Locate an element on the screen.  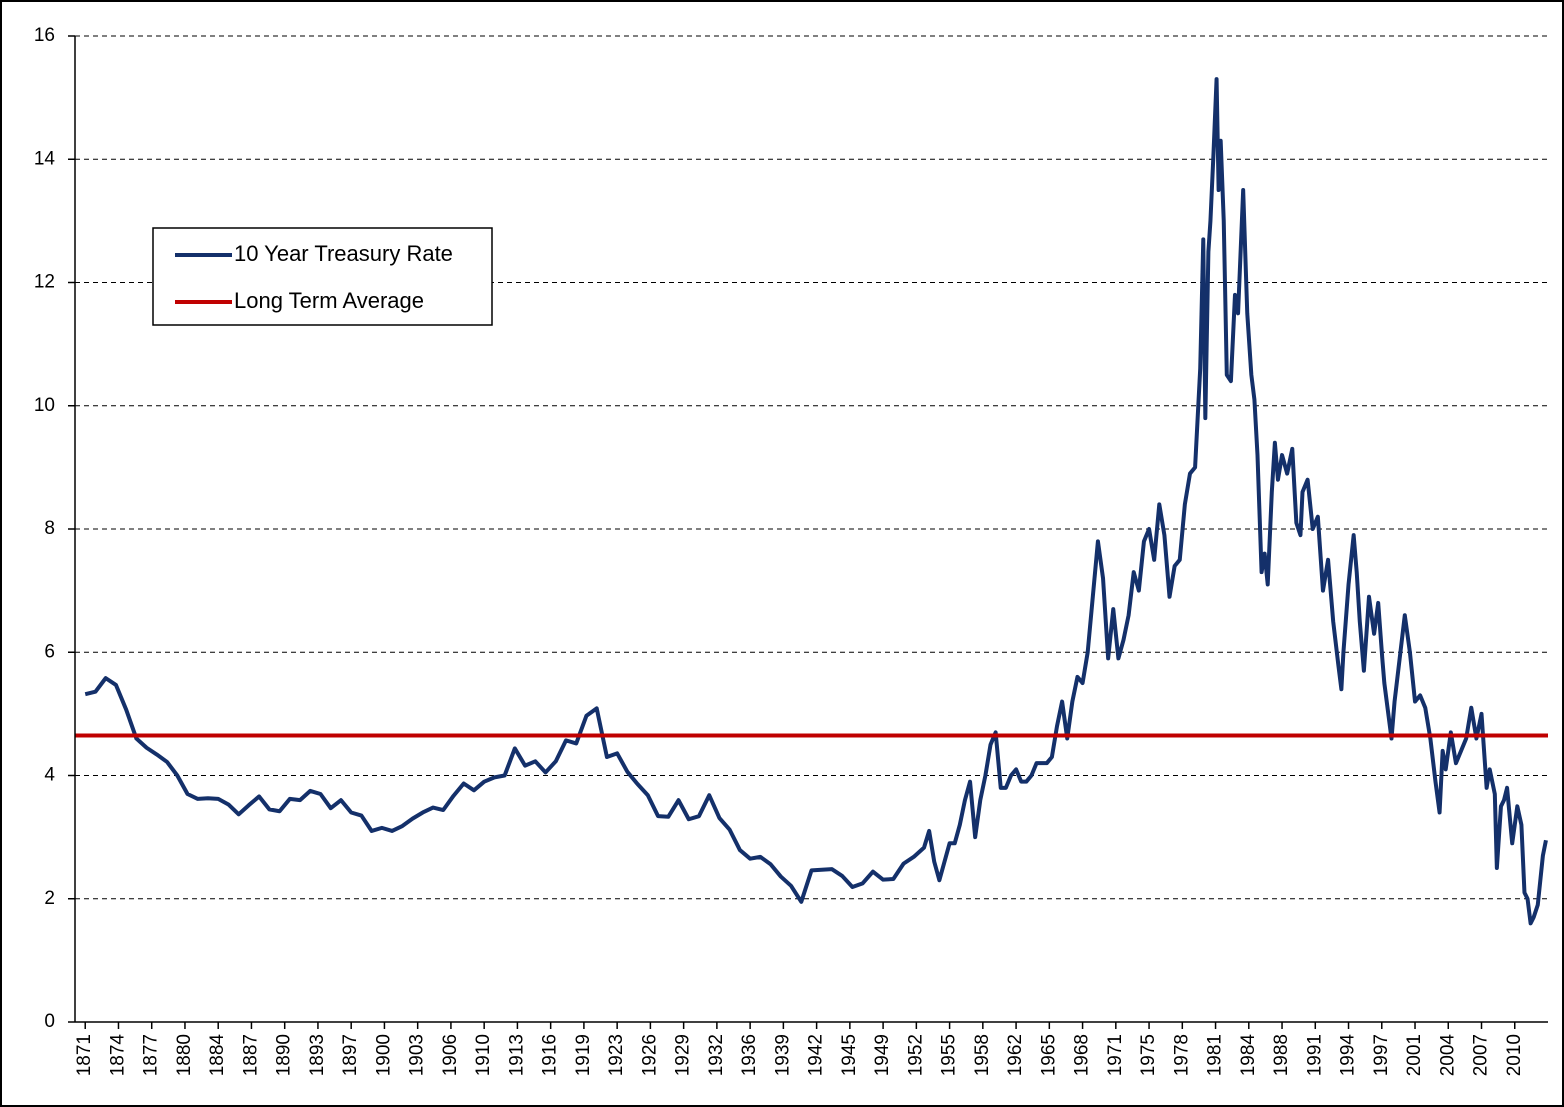
x-tick-label: 1884 is located at coordinates (217, 1055).